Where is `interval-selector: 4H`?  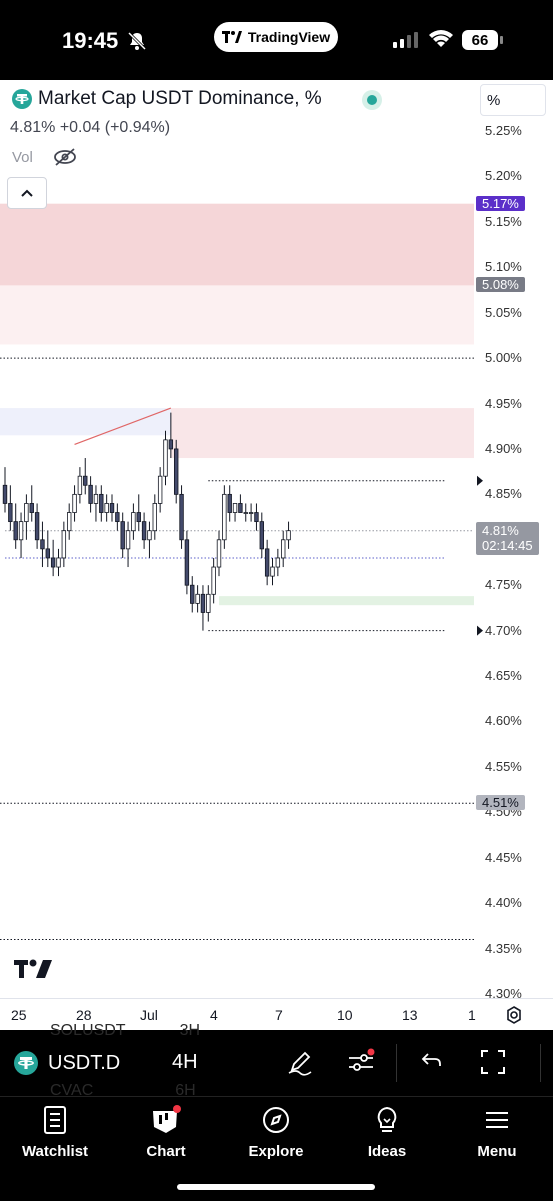
interval-selector: 4H is located at coordinates (185, 1062).